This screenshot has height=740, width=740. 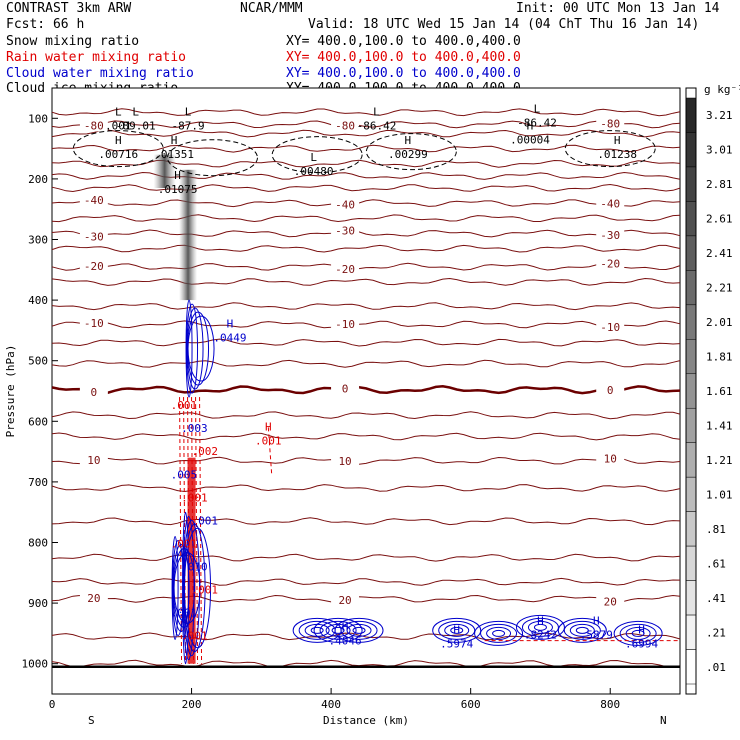 What do you see at coordinates (719, 150) in the screenshot?
I see `colorbar-label: 3.01` at bounding box center [719, 150].